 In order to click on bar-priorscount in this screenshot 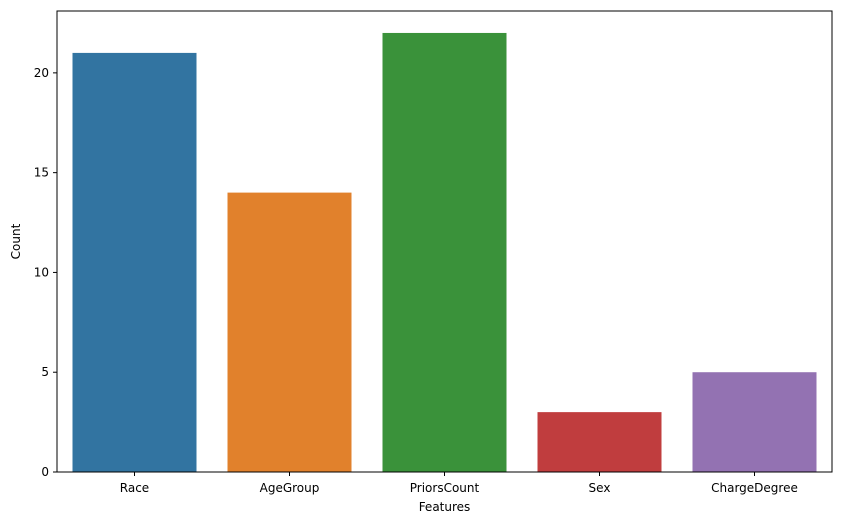, I will do `click(444, 252)`.